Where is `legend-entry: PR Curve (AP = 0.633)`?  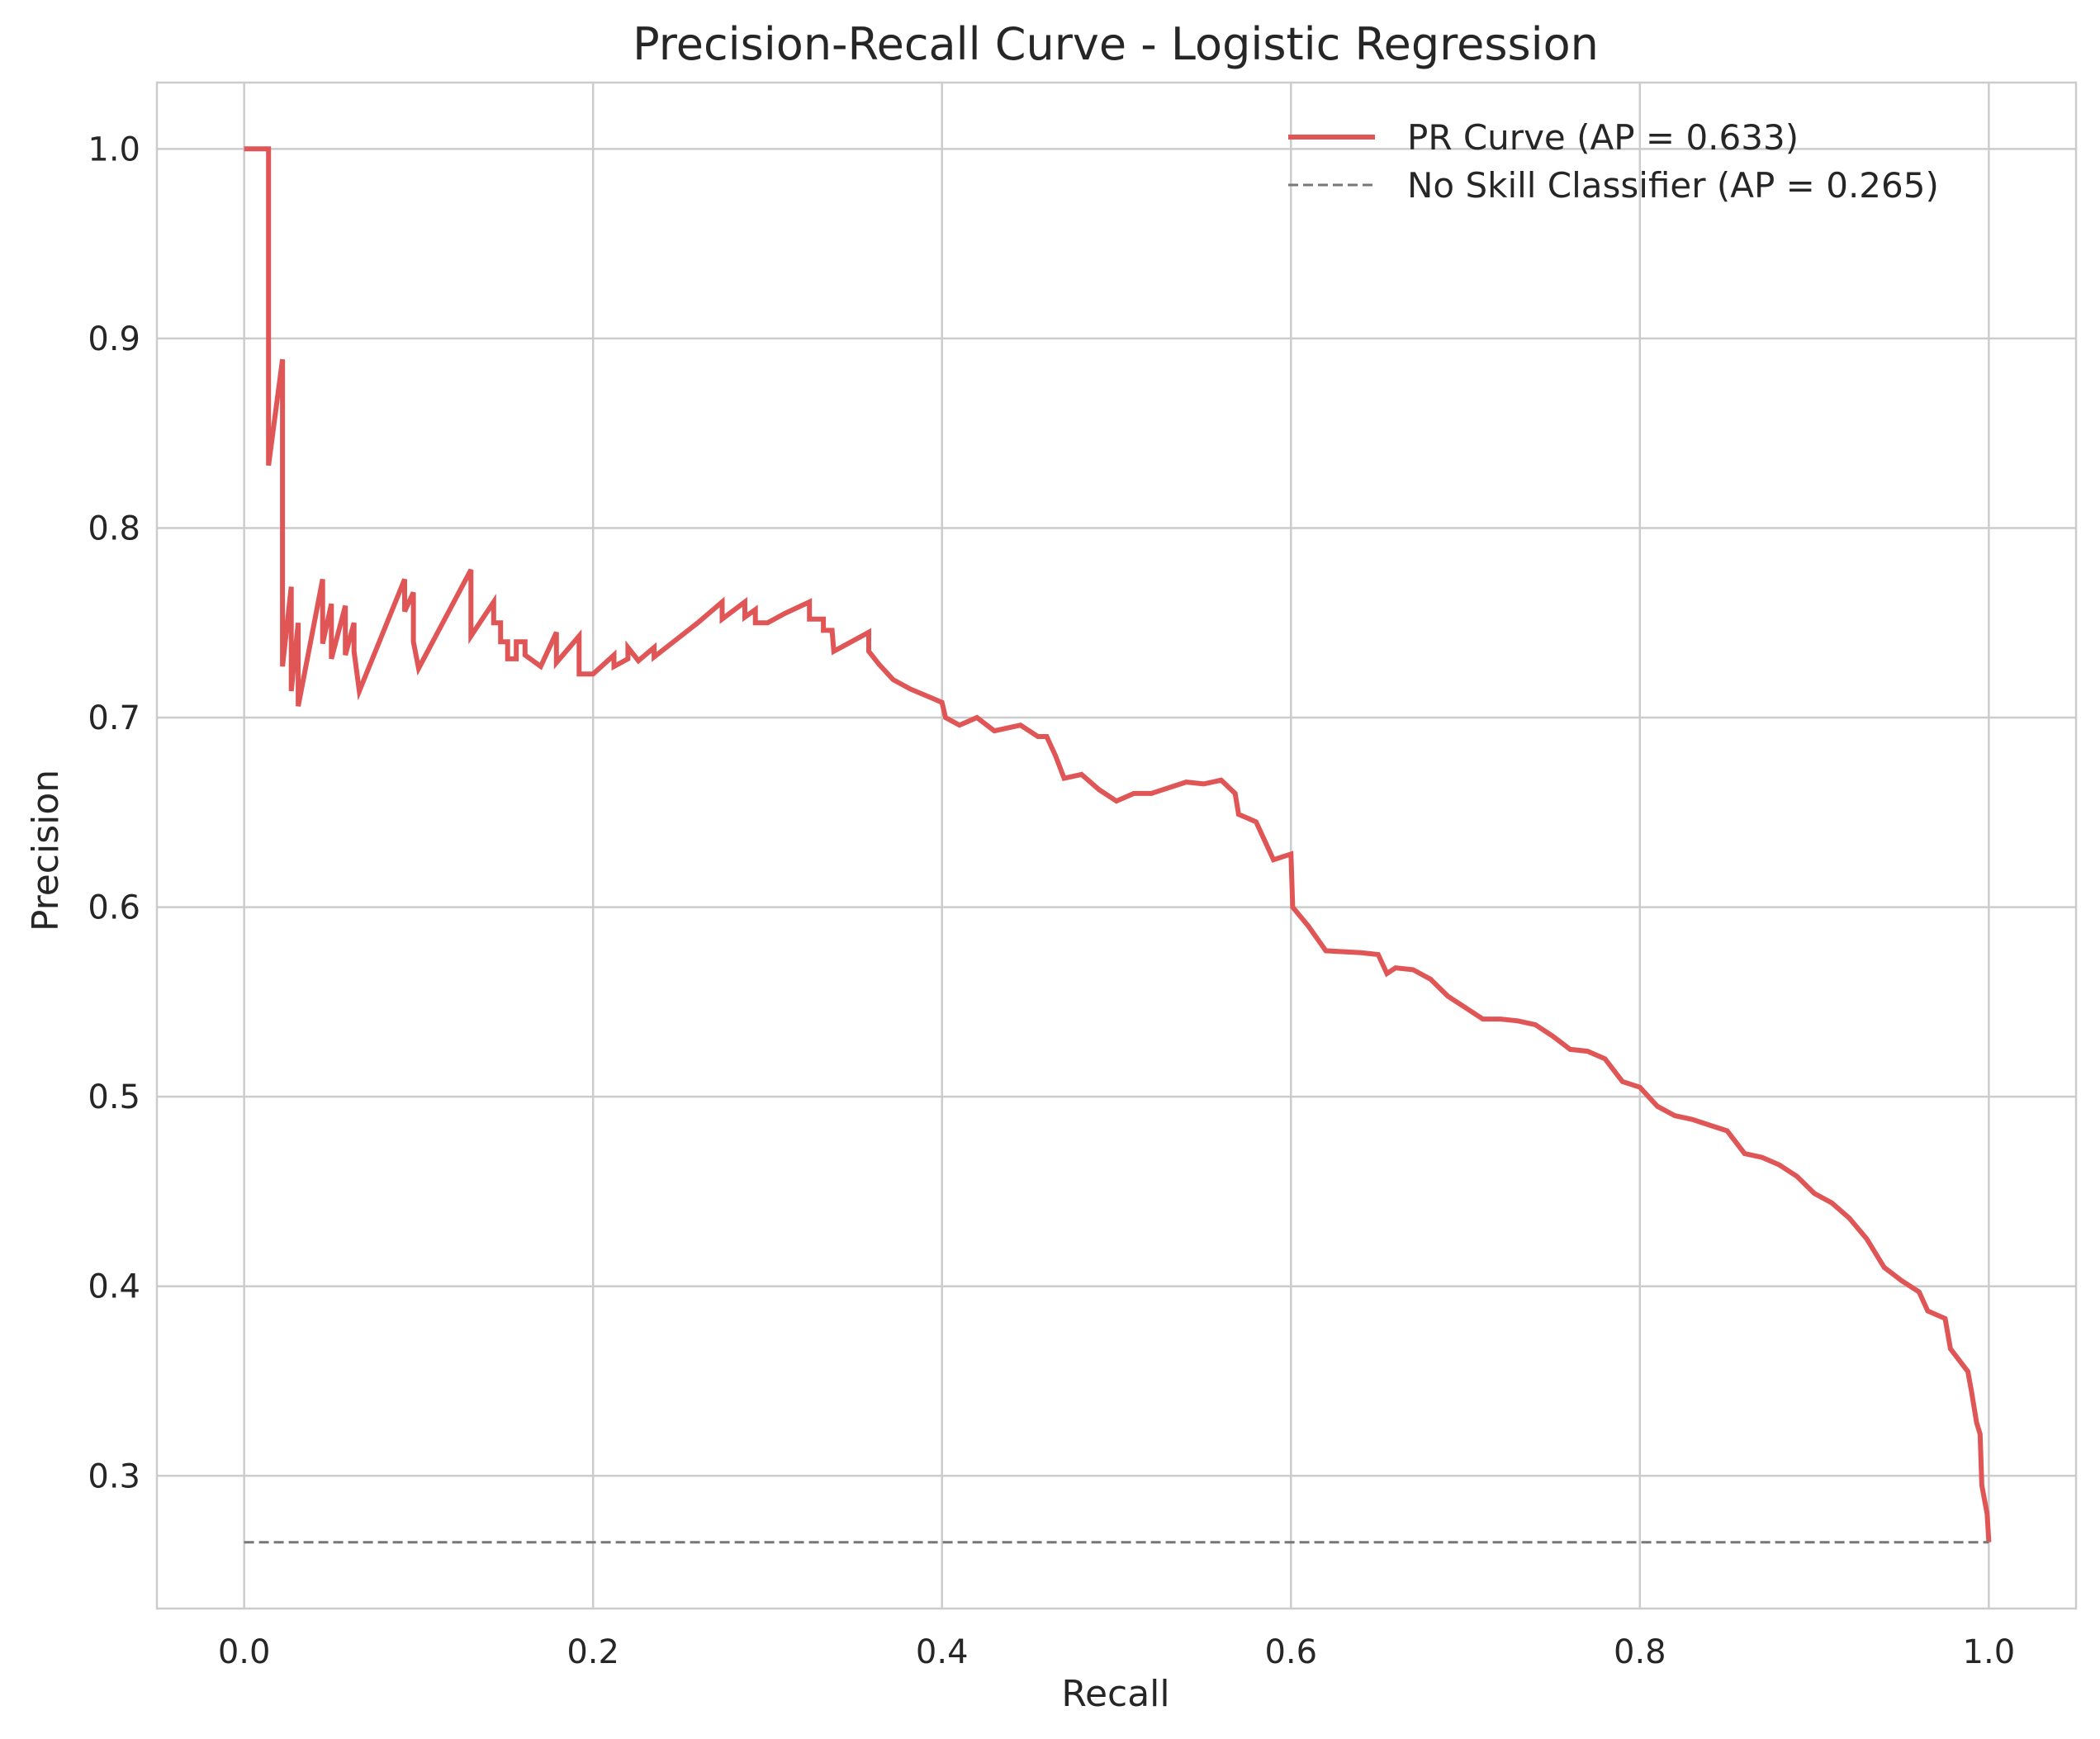 legend-entry: PR Curve (AP = 0.633) is located at coordinates (1603, 137).